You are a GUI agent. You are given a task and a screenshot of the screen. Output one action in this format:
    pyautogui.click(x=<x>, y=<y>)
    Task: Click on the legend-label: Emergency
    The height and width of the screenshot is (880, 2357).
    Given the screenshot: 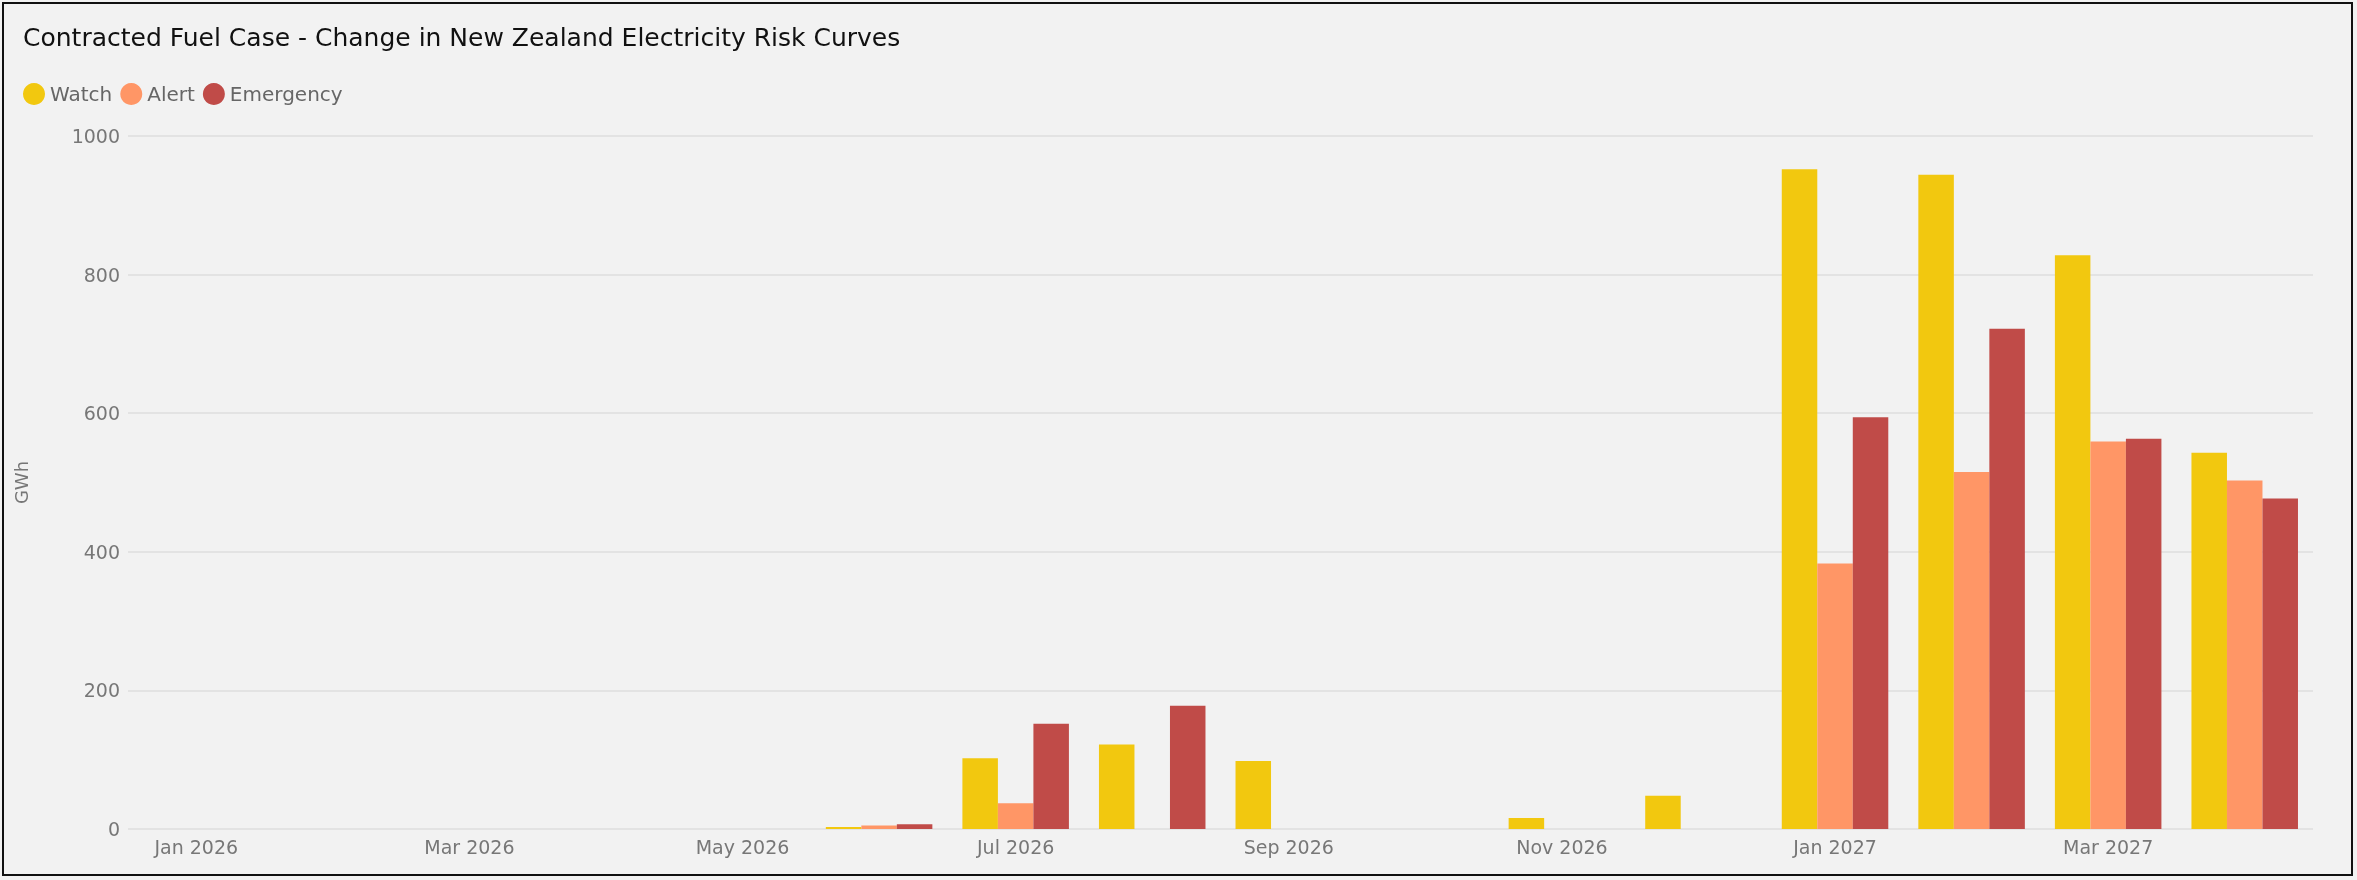 What is the action you would take?
    pyautogui.click(x=286, y=94)
    